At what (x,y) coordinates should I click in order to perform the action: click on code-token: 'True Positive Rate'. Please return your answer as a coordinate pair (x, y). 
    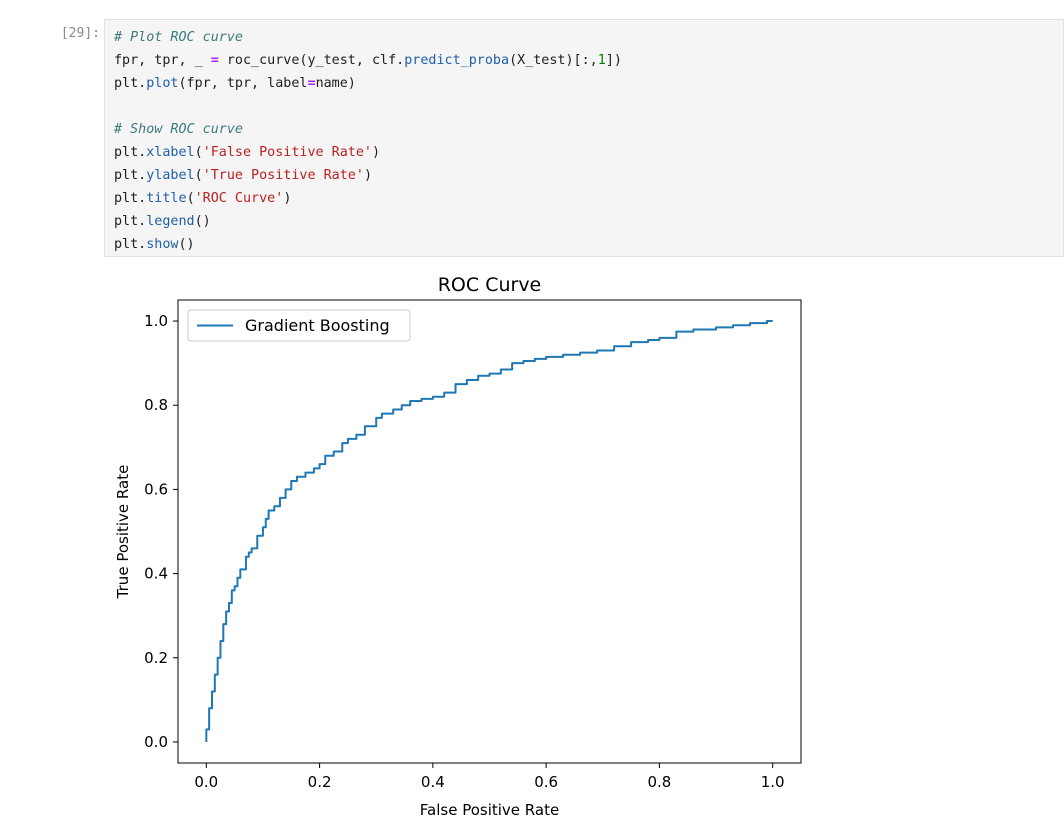
    Looking at the image, I should click on (283, 175).